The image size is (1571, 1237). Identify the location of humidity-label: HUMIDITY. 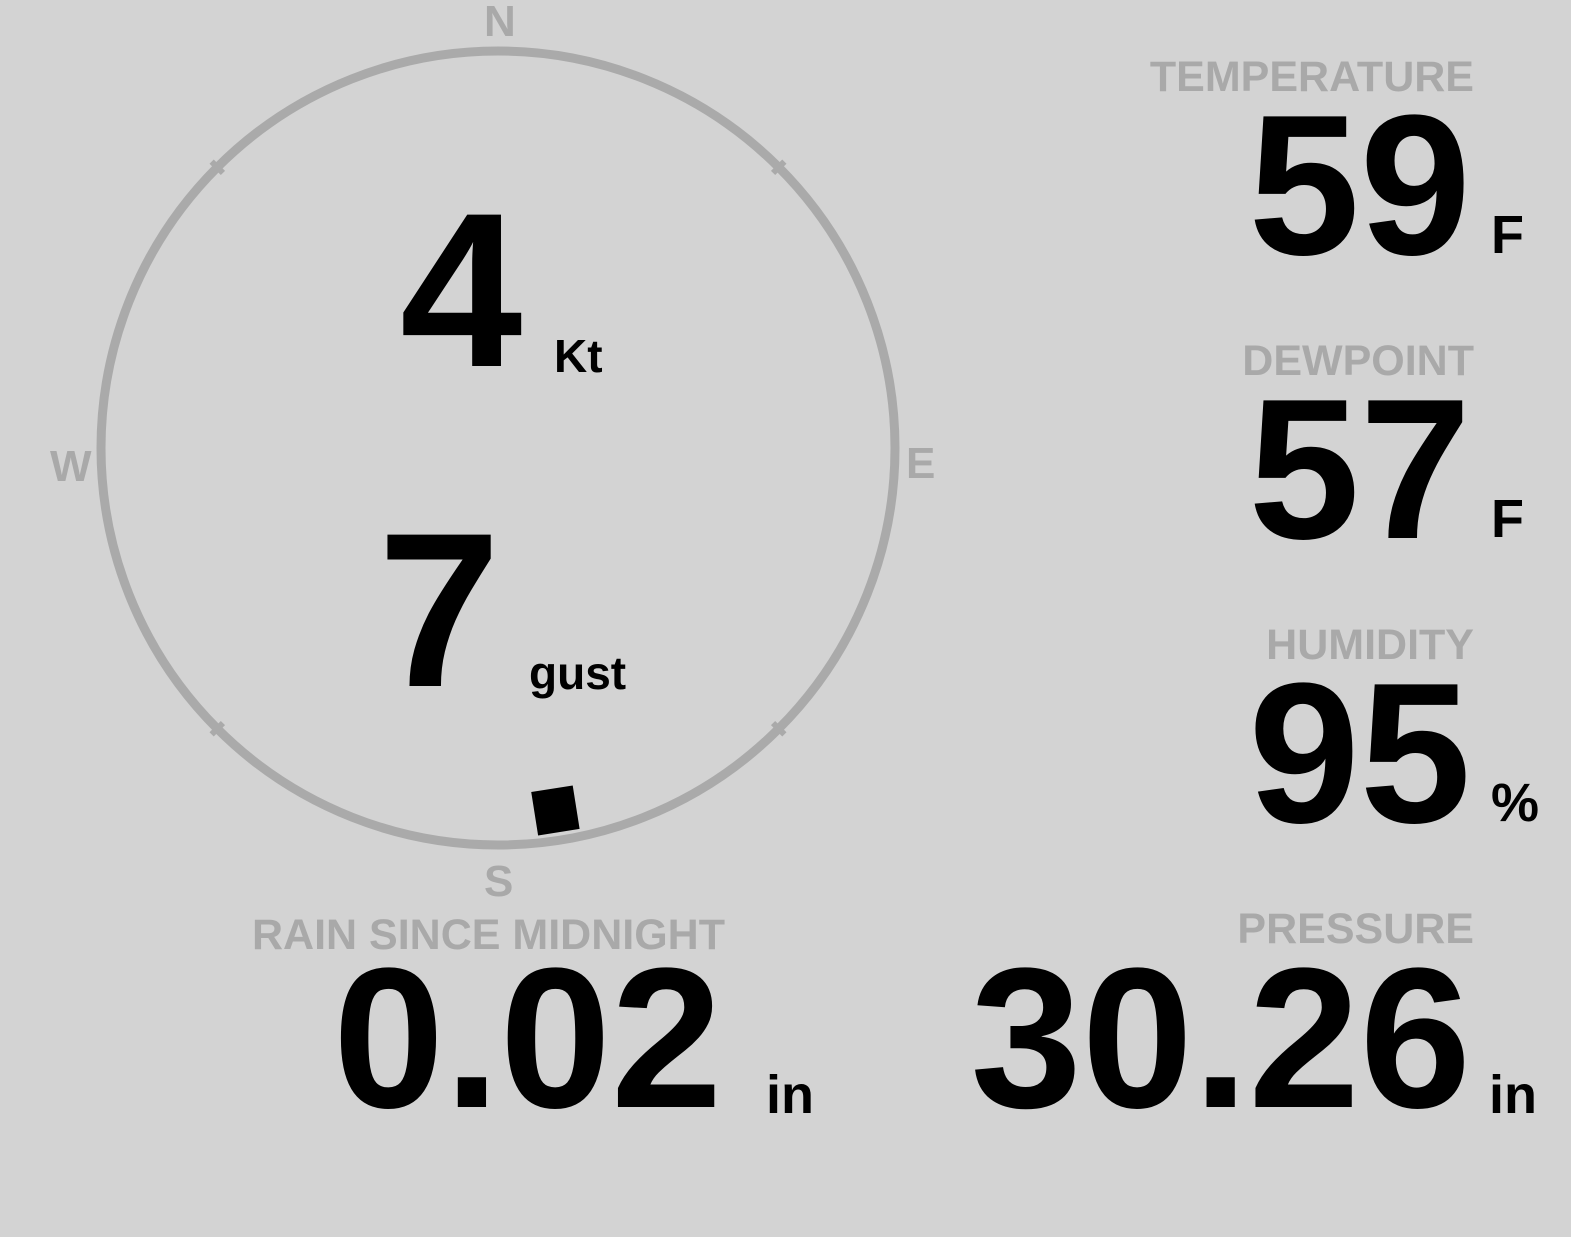
(1370, 645).